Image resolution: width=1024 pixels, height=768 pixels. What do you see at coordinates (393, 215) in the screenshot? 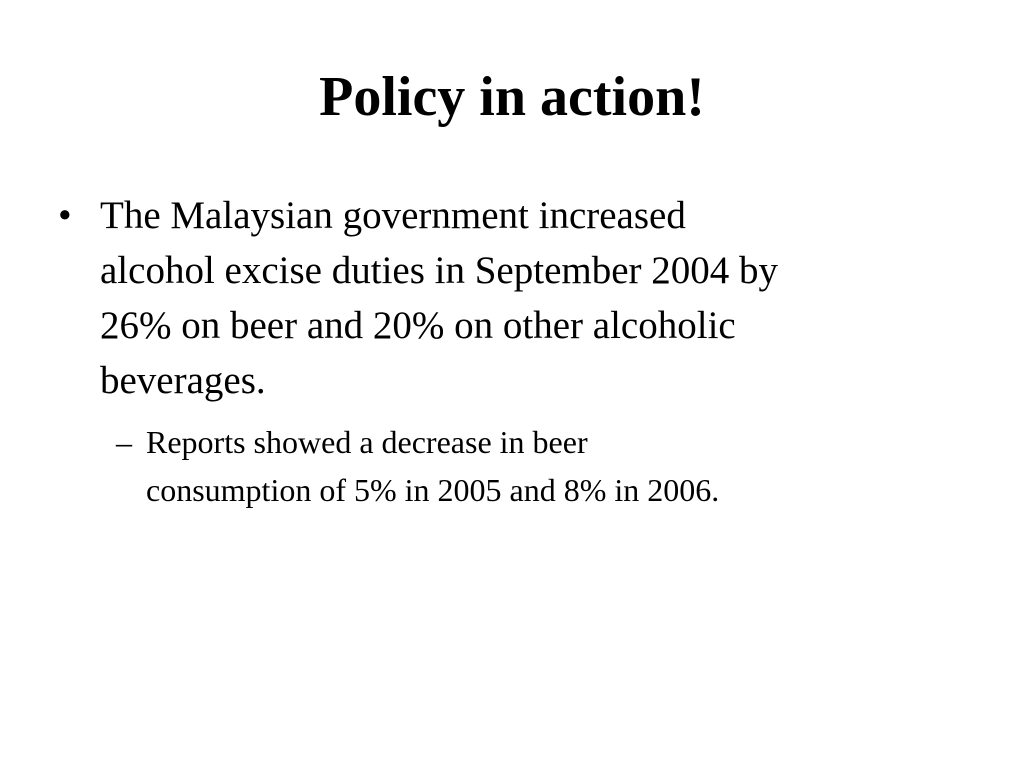
I see `text-line: The Malaysian government increased` at bounding box center [393, 215].